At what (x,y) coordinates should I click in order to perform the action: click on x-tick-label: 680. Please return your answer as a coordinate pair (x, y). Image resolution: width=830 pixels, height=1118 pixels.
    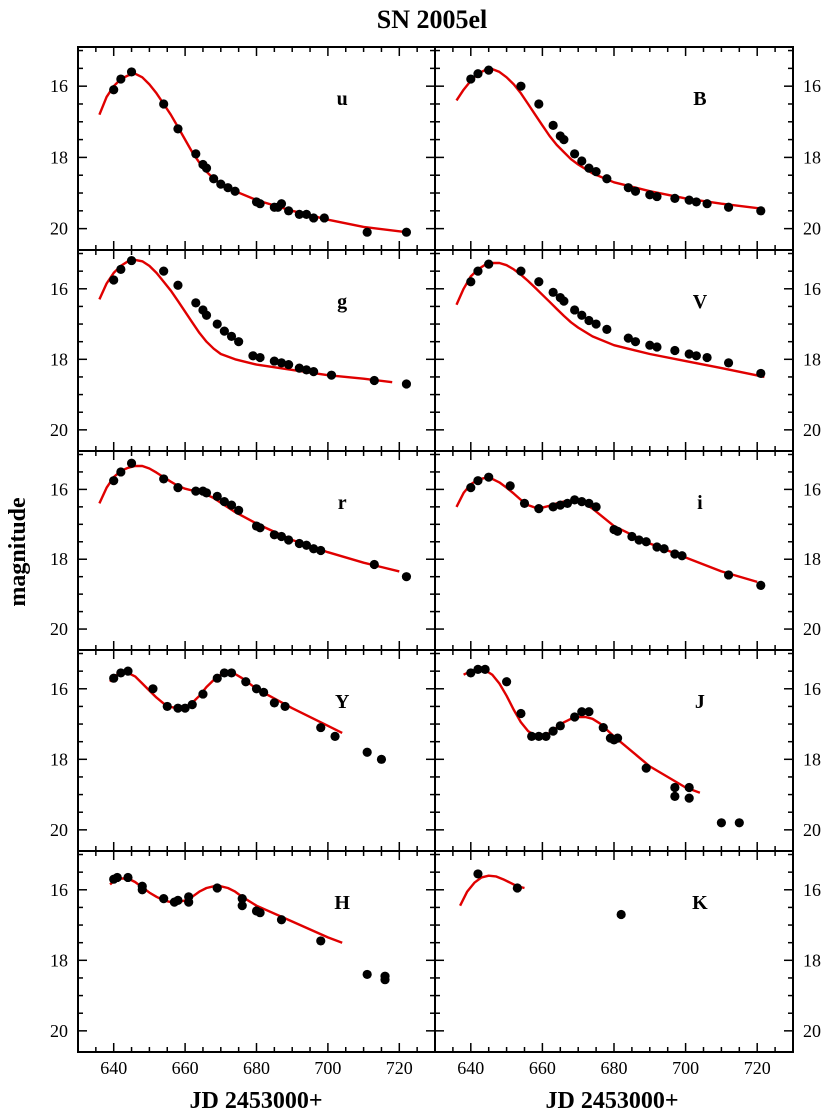
    Looking at the image, I should click on (256, 1068).